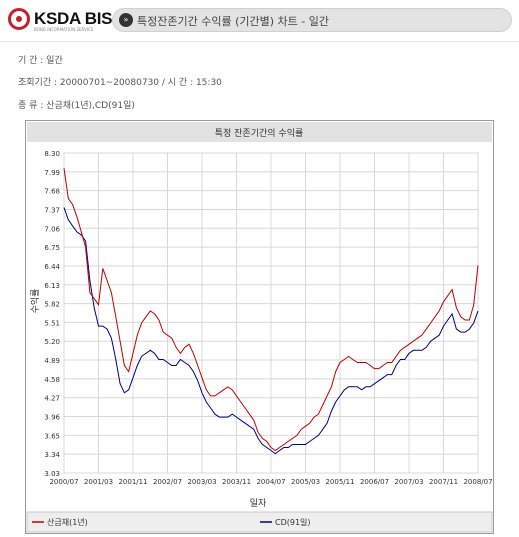 The image size is (519, 537). Describe the element at coordinates (52, 418) in the screenshot. I see `y-tick-label: 3.96` at that location.